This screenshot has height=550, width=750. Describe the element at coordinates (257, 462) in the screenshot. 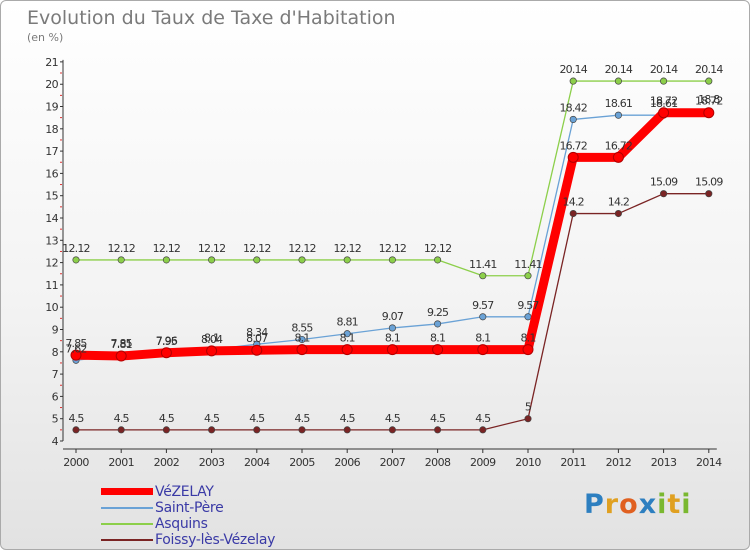

I see `x-tick-label: 2004` at that location.